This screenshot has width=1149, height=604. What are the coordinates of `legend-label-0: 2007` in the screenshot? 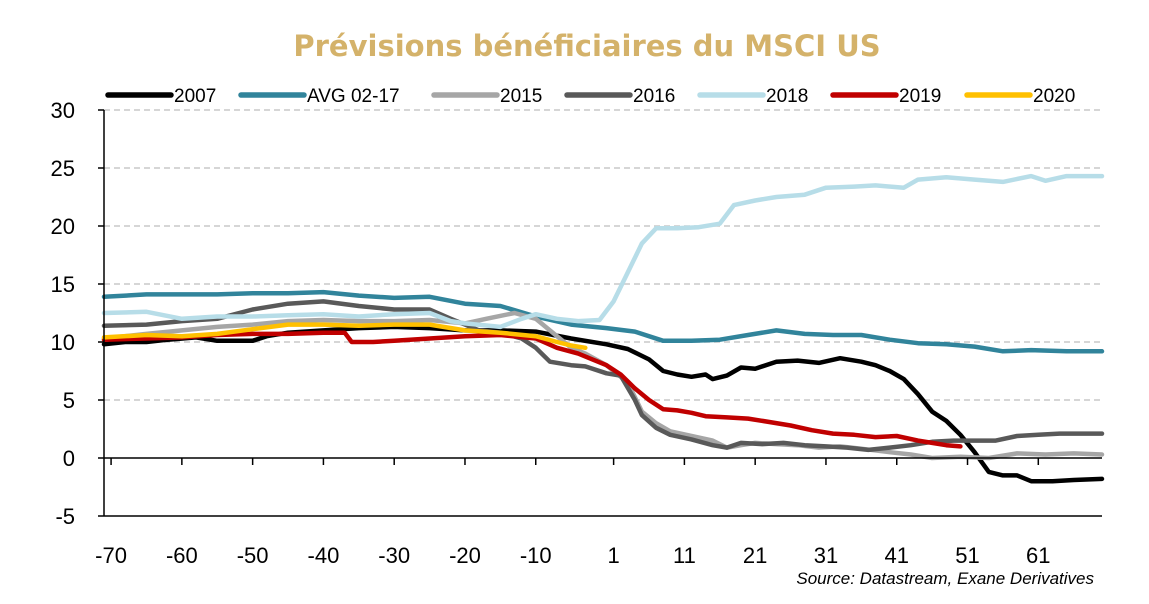 It's located at (195, 96).